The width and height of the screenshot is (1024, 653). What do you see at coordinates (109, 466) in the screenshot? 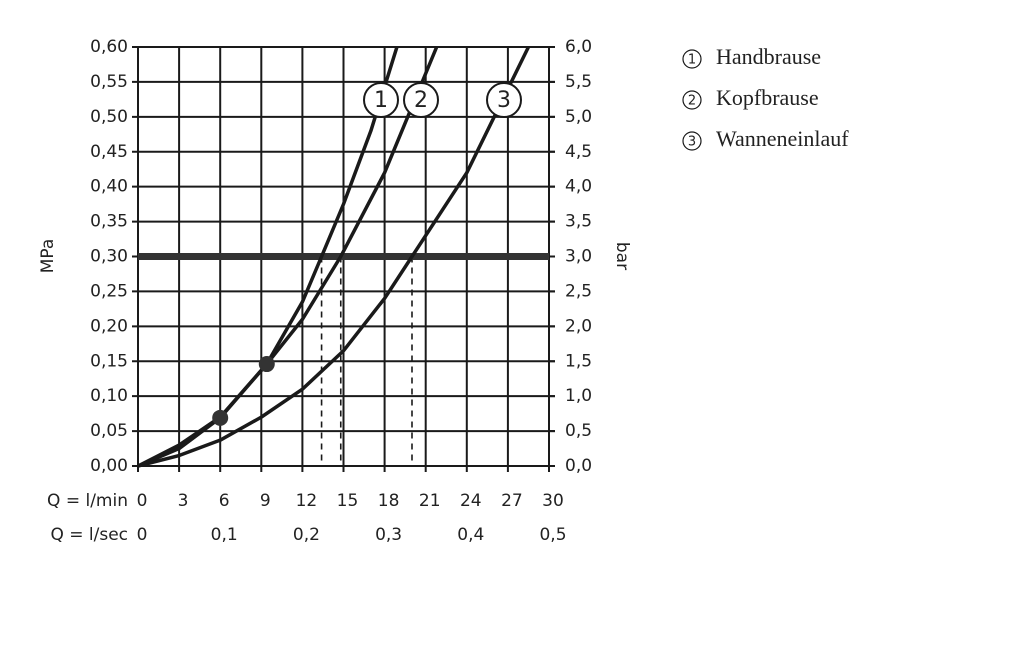
I see `y-tick-label: 0,00` at bounding box center [109, 466].